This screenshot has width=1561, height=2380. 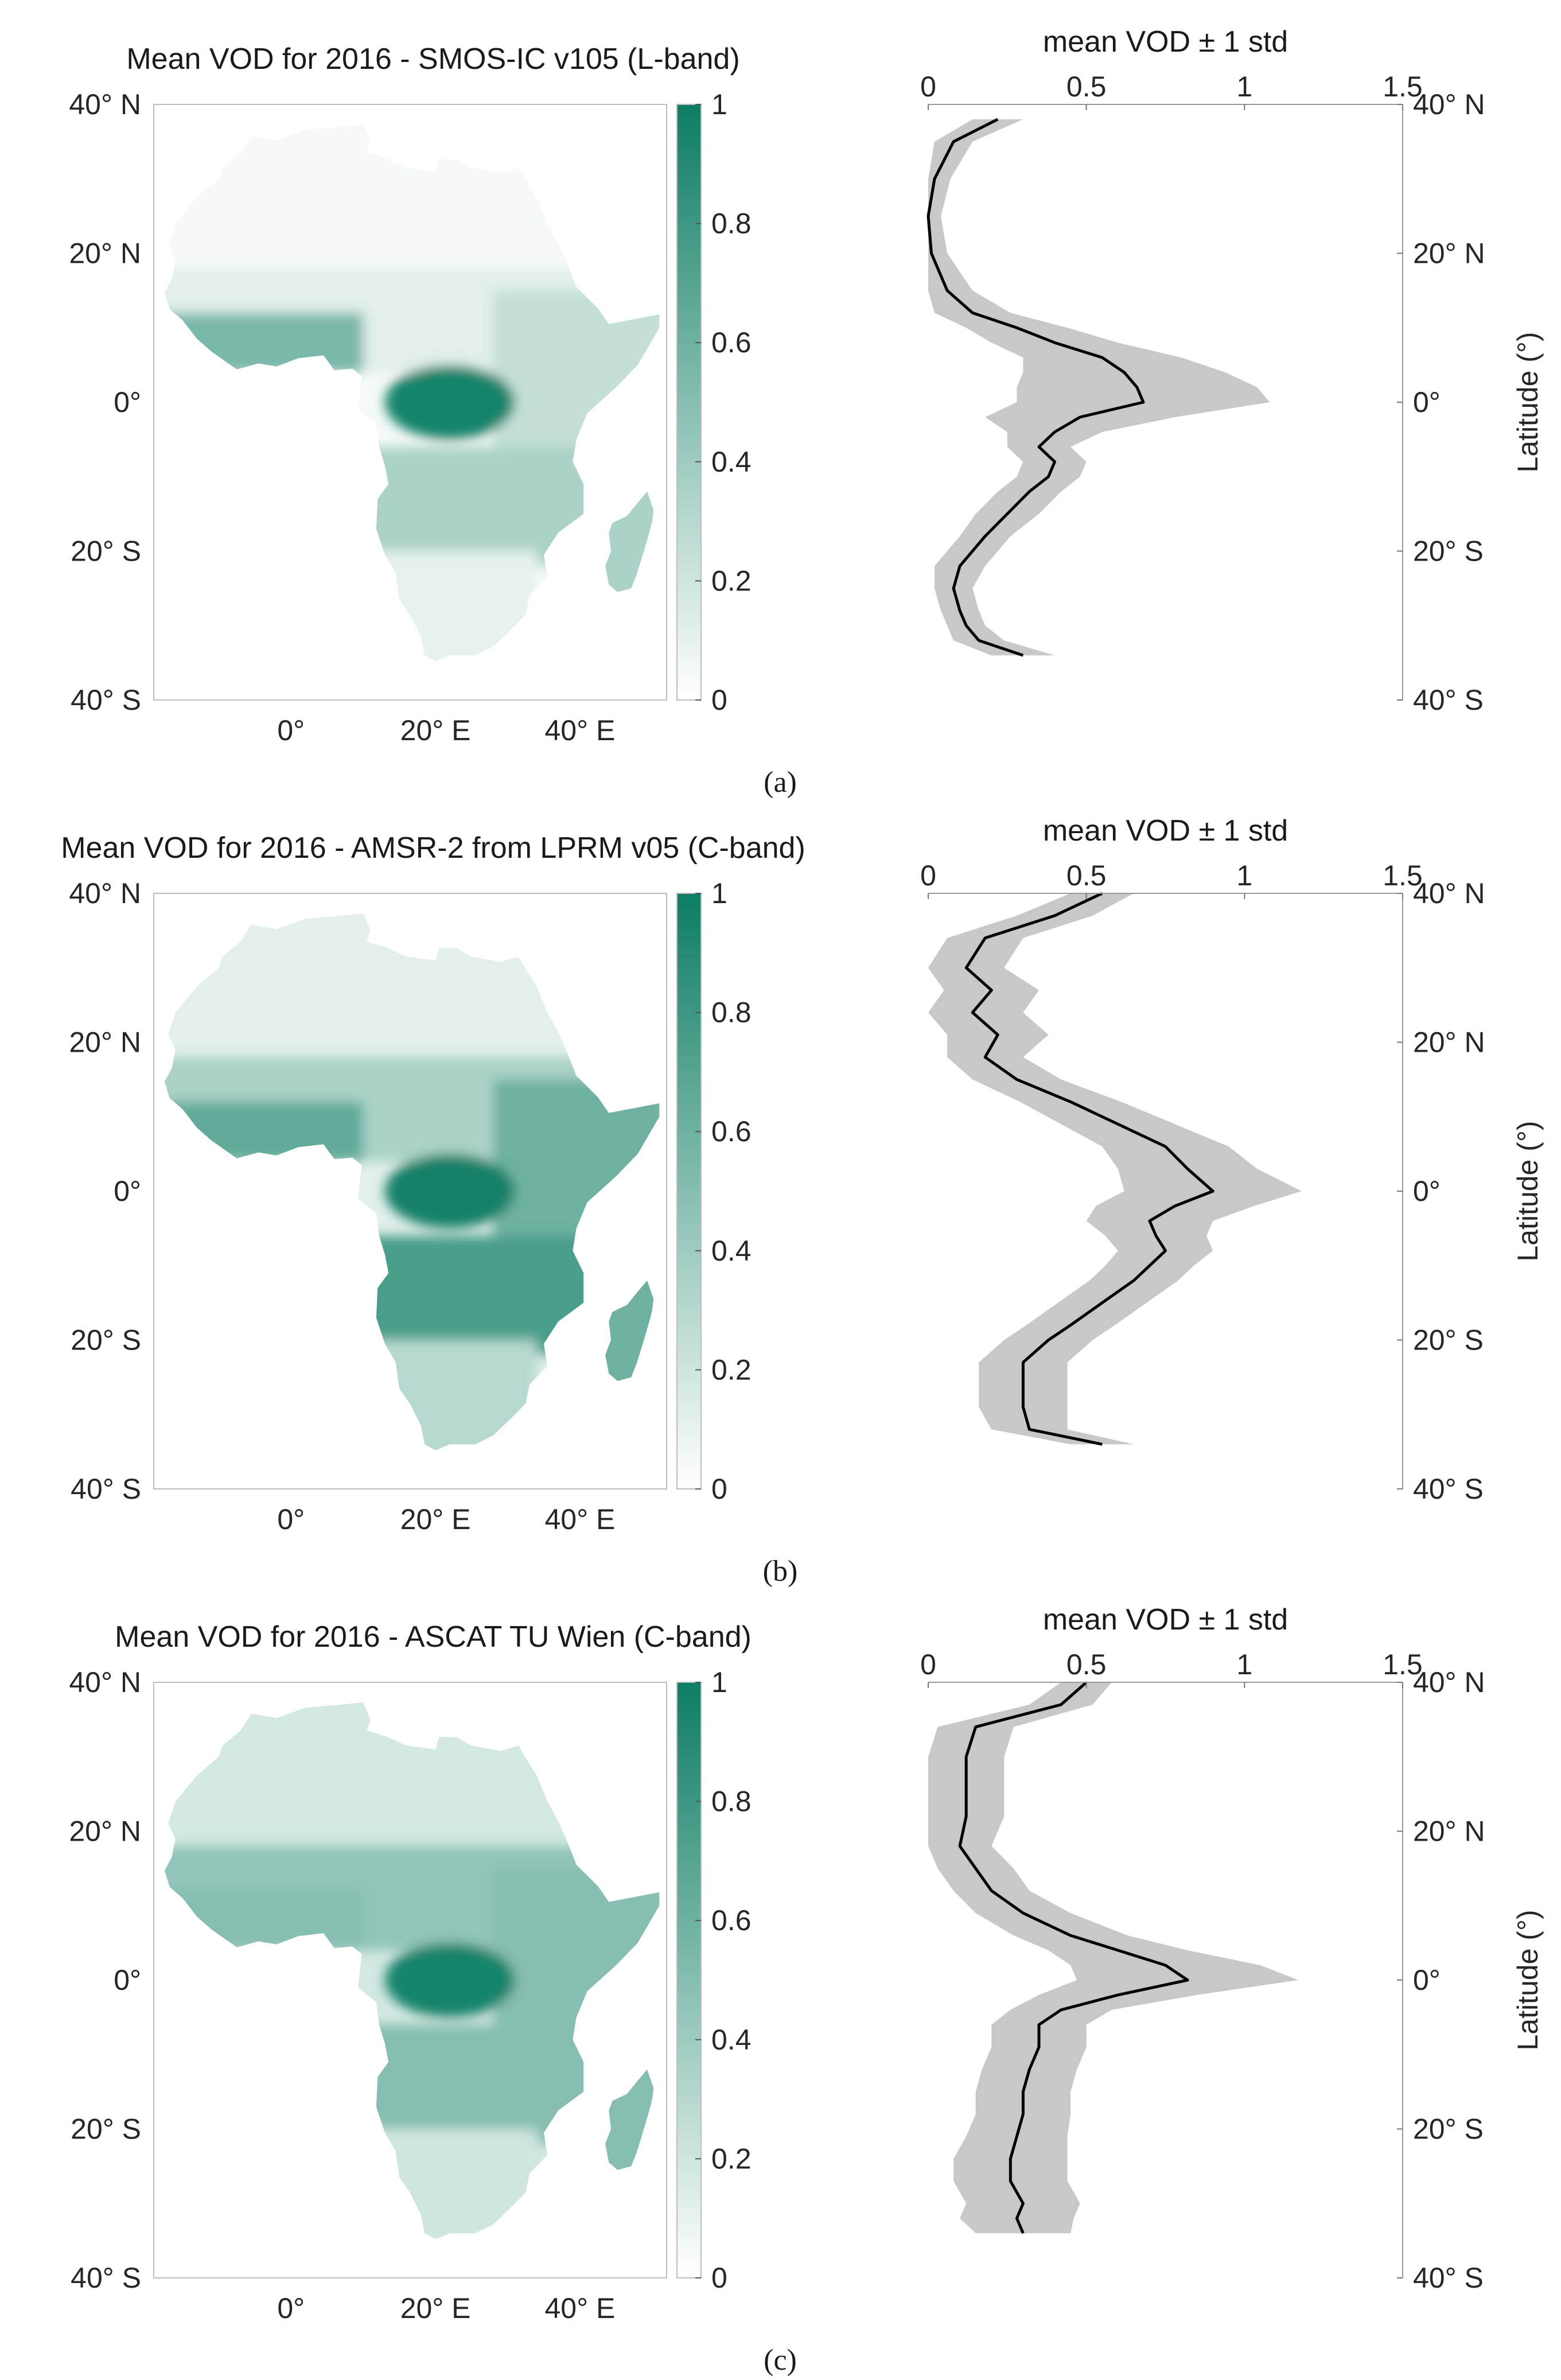 What do you see at coordinates (781, 2360) in the screenshot?
I see `panel-caption: (c)` at bounding box center [781, 2360].